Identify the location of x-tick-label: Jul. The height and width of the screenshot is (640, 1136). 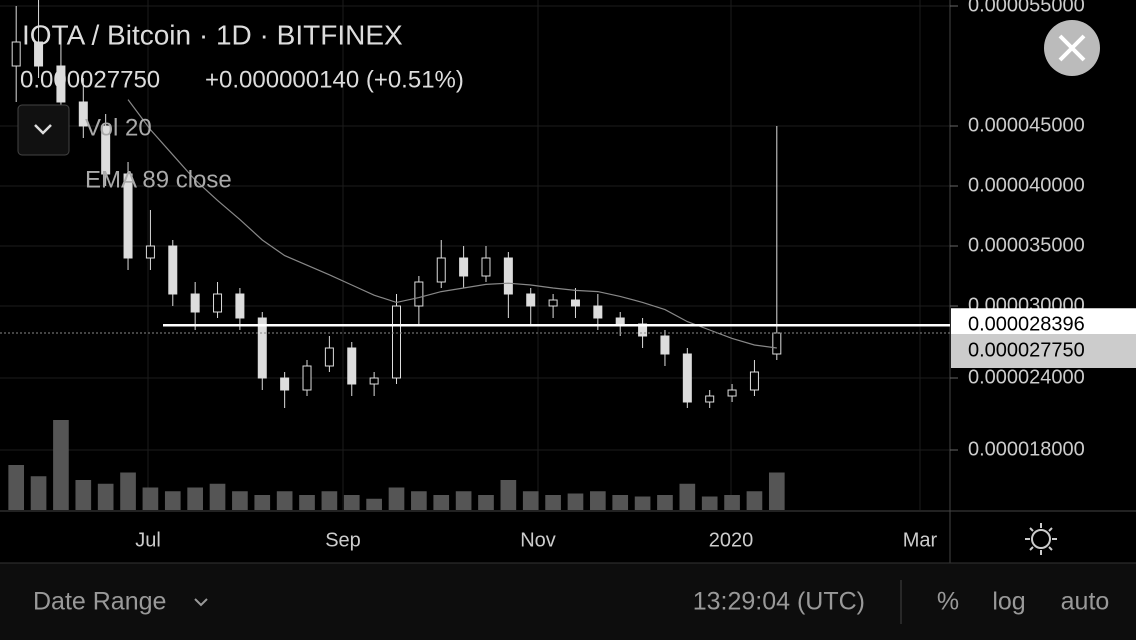
(148, 540).